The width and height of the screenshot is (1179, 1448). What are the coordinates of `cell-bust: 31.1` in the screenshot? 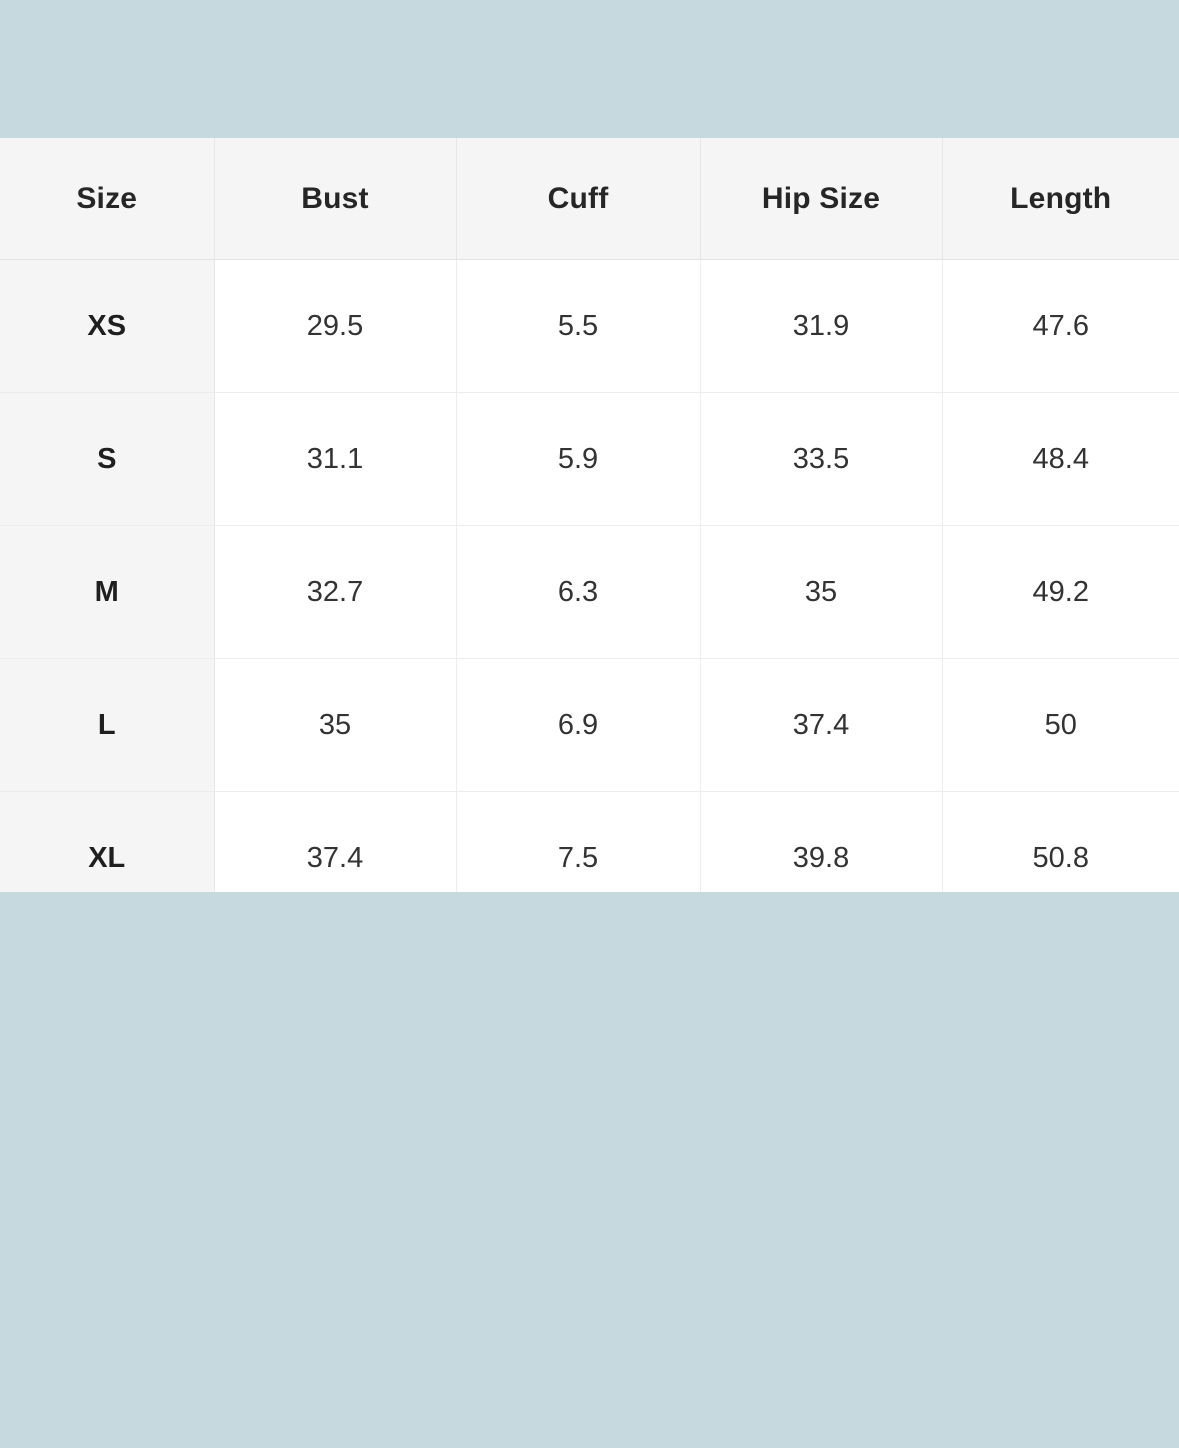 It's located at (335, 459).